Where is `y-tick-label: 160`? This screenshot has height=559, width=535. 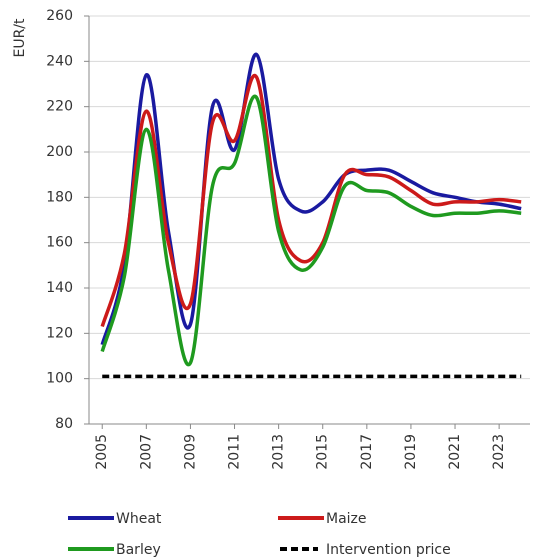 y-tick-label: 160 is located at coordinates (59, 243).